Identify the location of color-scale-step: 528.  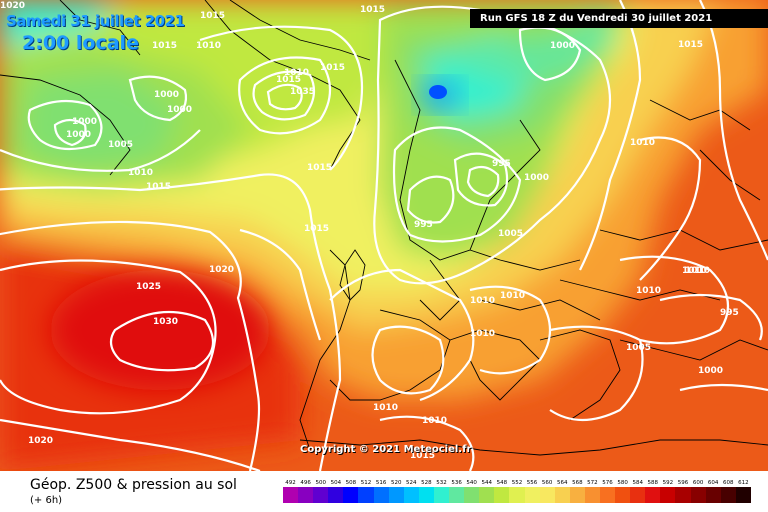
(426, 491).